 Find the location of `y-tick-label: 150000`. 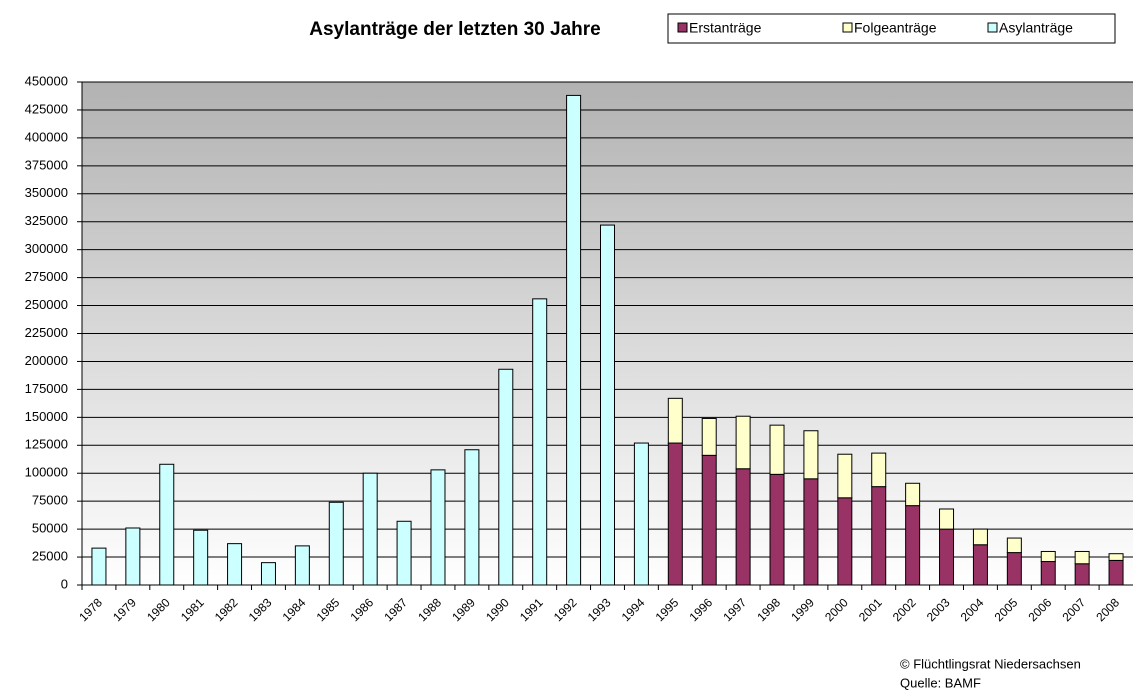

y-tick-label: 150000 is located at coordinates (46, 416).